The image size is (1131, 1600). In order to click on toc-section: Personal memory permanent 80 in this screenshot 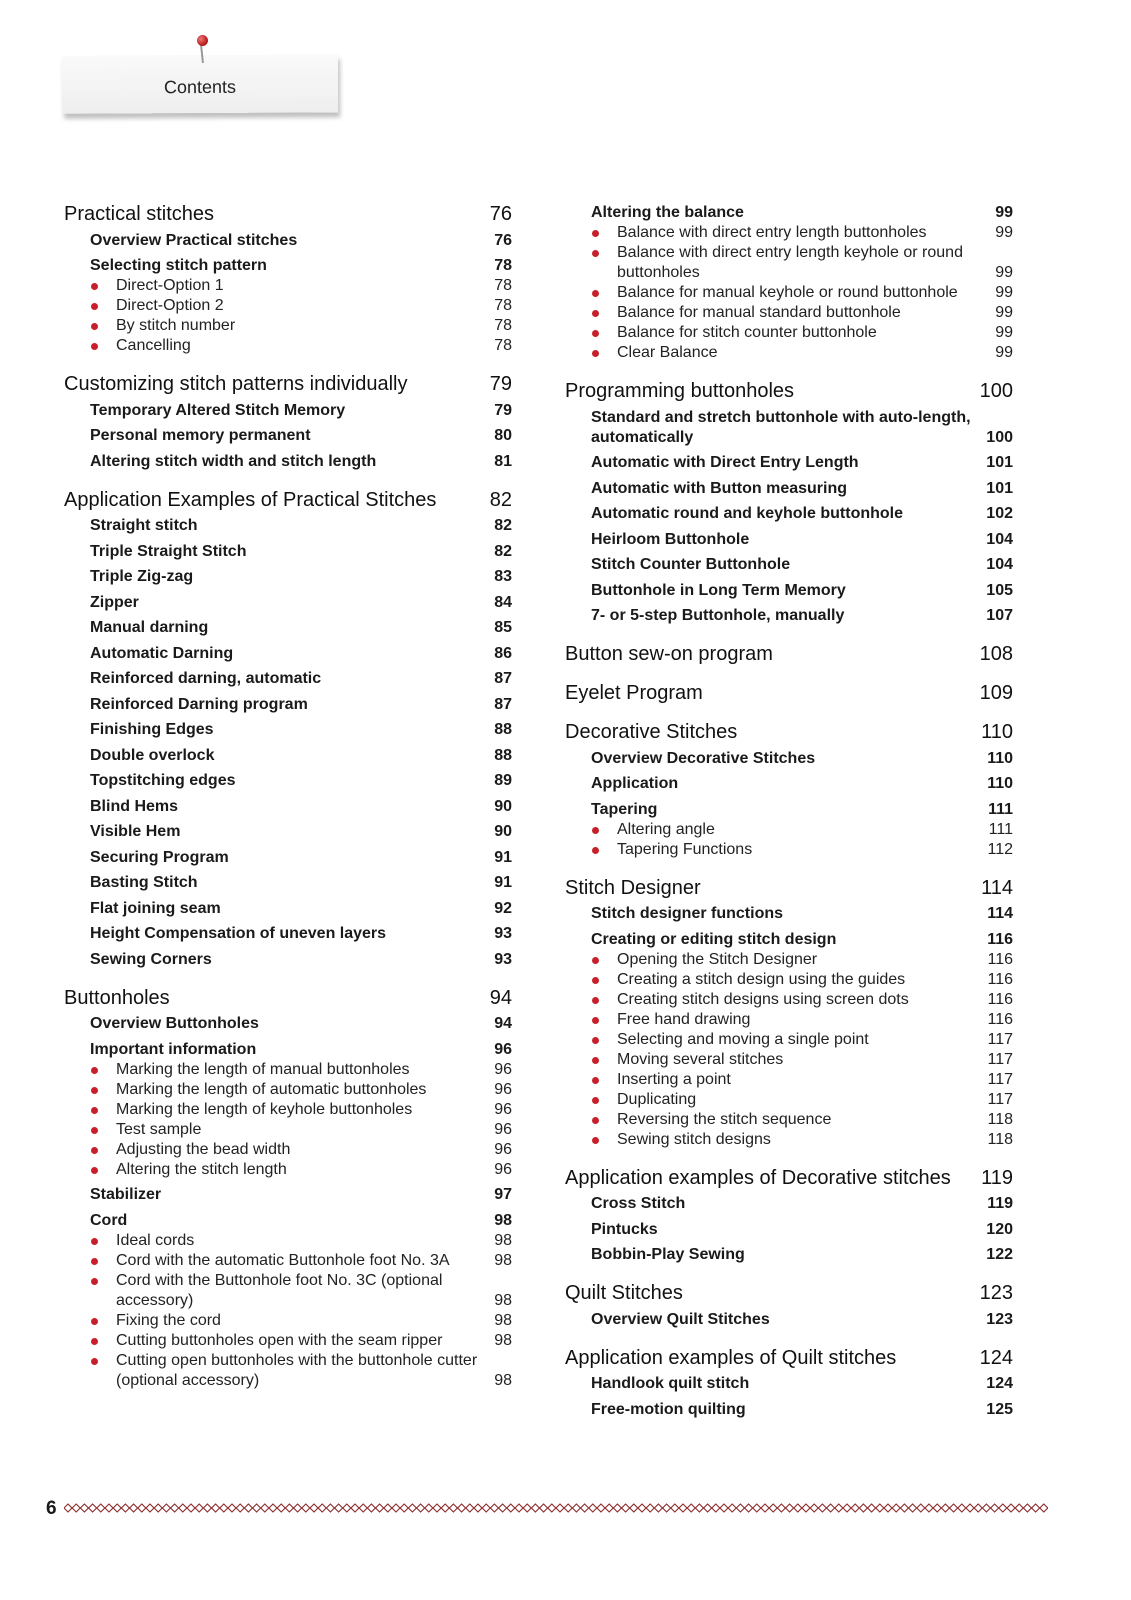, I will do `click(288, 436)`.